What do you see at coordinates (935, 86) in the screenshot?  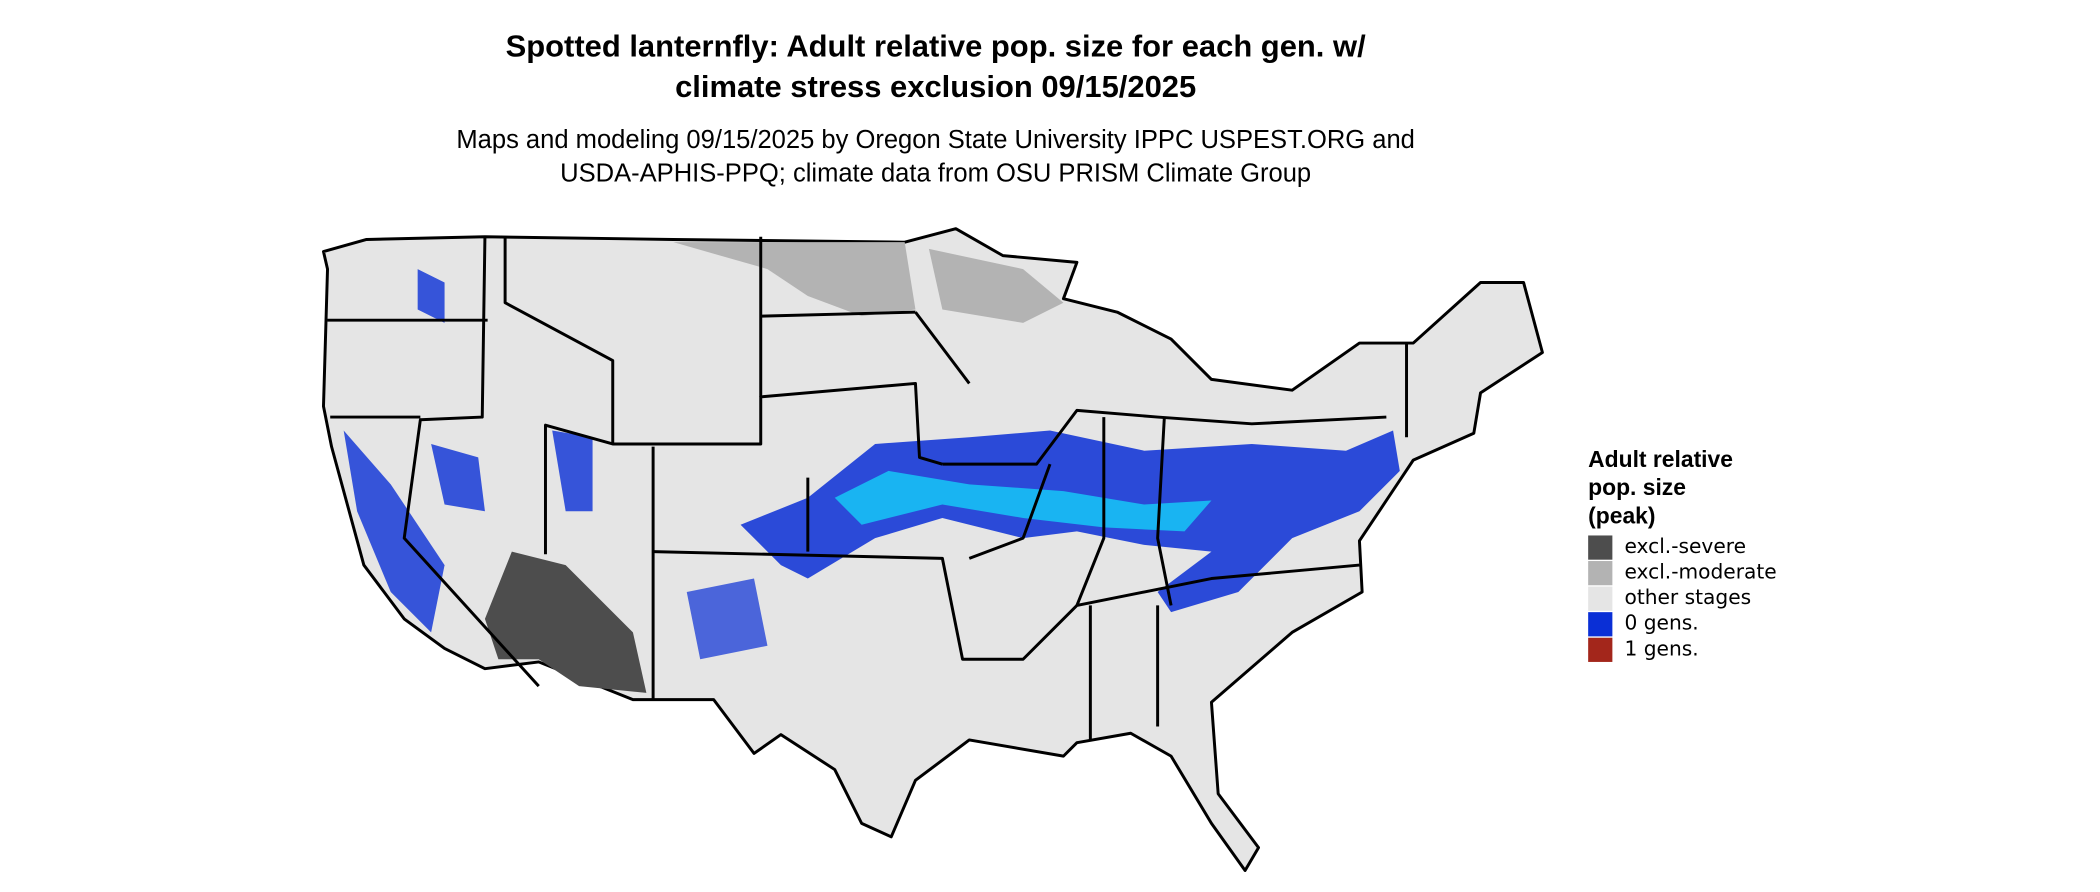 I see `title-line: climate stress exclusion 09/15/2025` at bounding box center [935, 86].